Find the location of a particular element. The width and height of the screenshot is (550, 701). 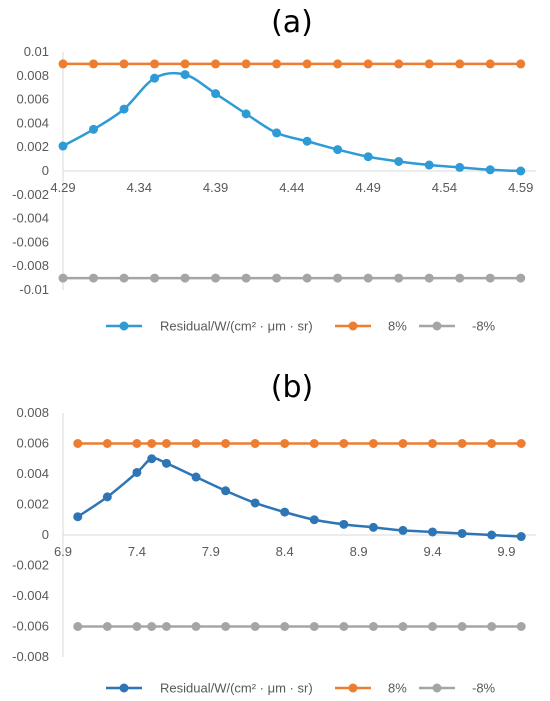

chart0-y-tick-label: -0.004 is located at coordinates (30, 218).